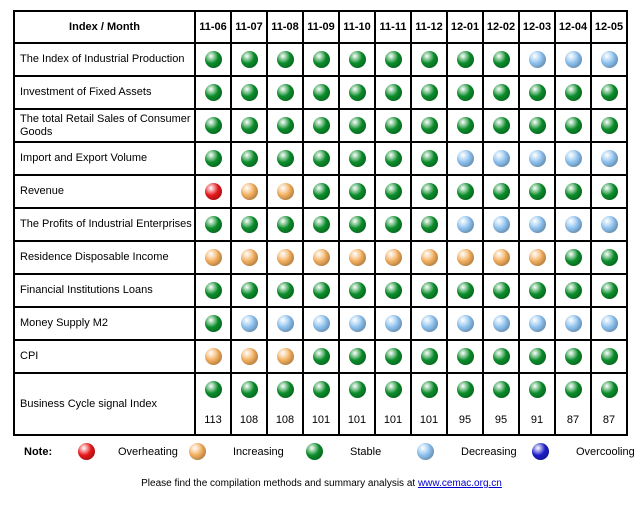 The height and width of the screenshot is (506, 643). What do you see at coordinates (104, 356) in the screenshot?
I see `indicator-label: CPI` at bounding box center [104, 356].